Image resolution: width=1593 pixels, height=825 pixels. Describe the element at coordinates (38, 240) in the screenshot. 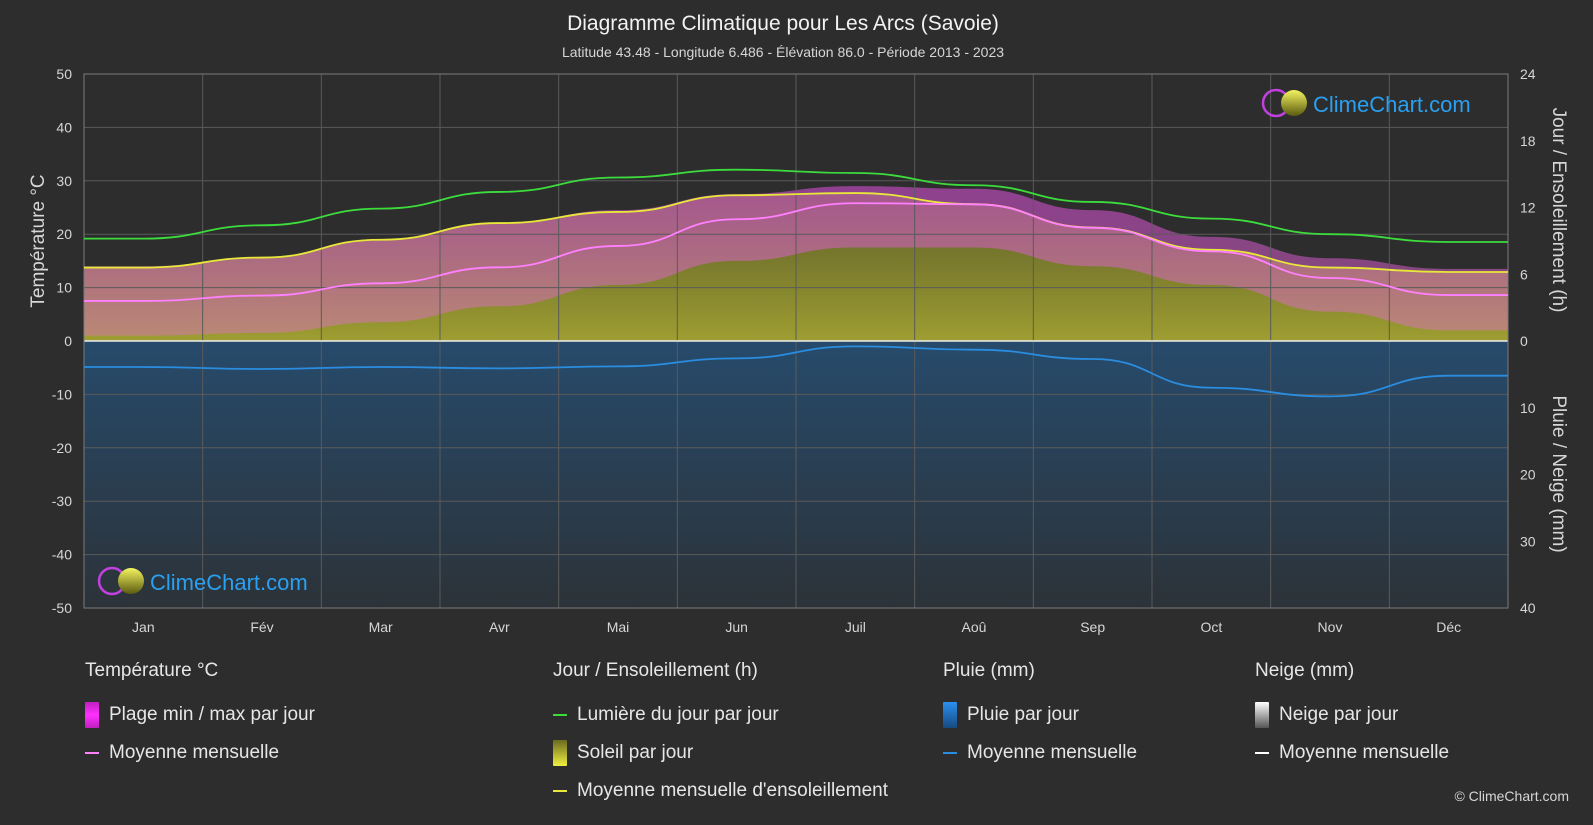

I see `left-axis-title: Température °C` at that location.